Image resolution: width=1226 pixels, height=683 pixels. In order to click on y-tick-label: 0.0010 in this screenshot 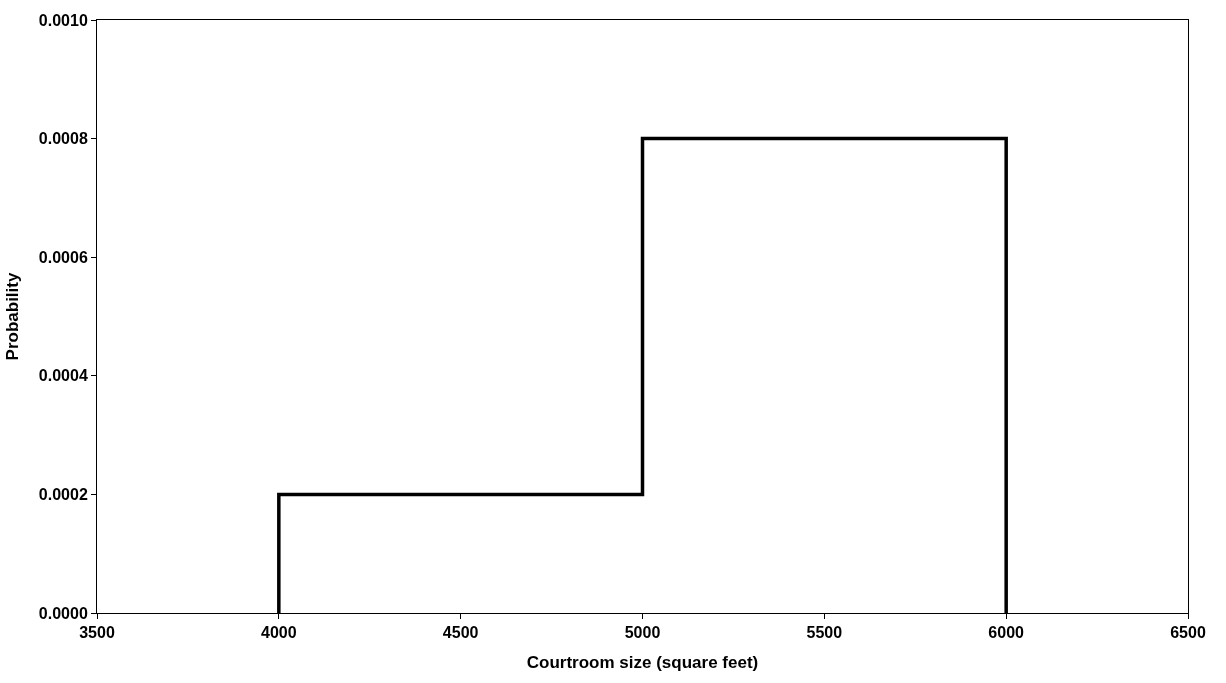, I will do `click(63, 20)`.